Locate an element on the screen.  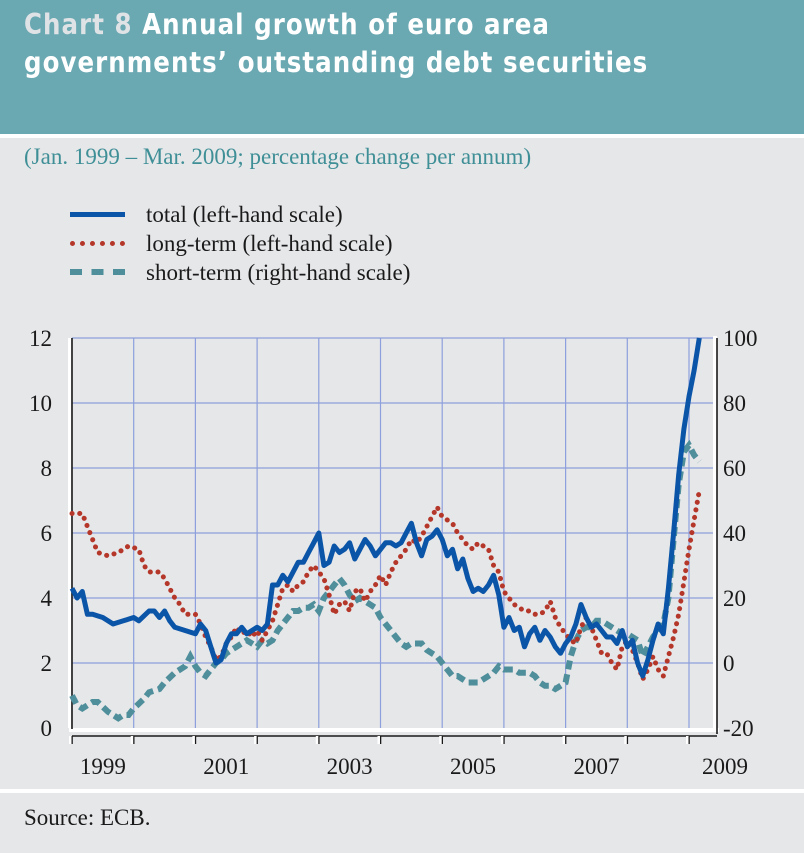
footer-divider is located at coordinates (402, 791).